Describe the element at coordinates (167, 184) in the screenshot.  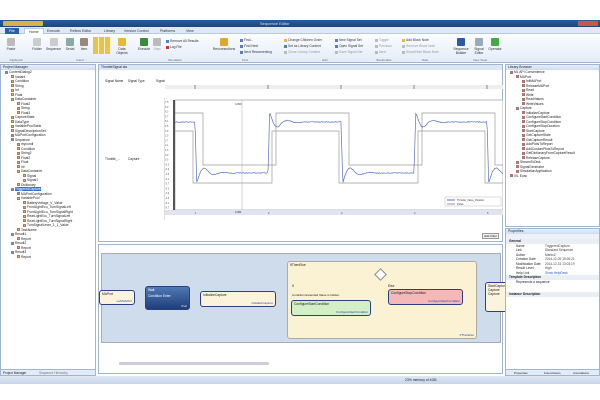
I see `y-tick-label: -2.7` at that location.